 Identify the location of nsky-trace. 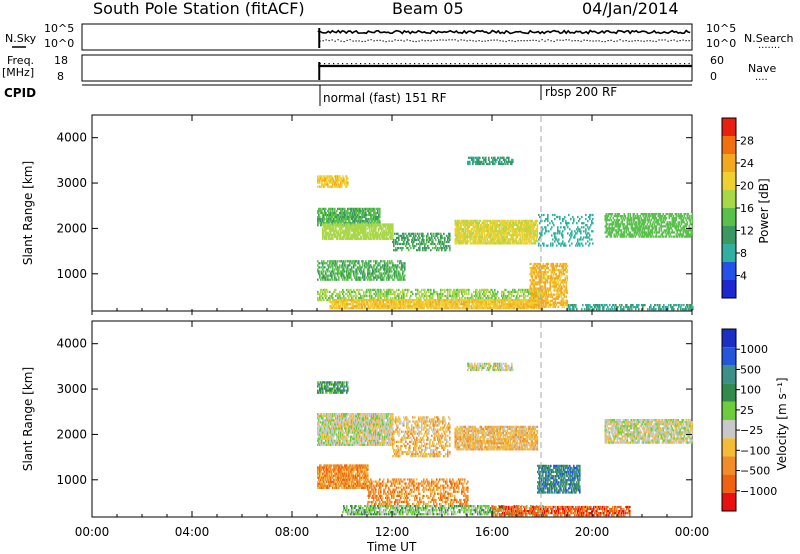
(505, 38).